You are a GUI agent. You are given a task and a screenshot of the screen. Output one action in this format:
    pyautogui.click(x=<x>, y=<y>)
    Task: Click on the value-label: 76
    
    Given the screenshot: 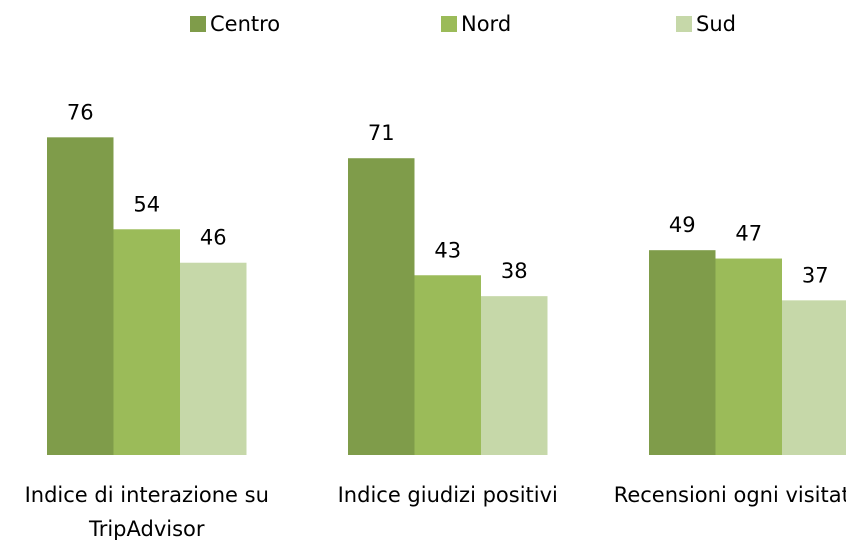 What is the action you would take?
    pyautogui.click(x=80, y=112)
    